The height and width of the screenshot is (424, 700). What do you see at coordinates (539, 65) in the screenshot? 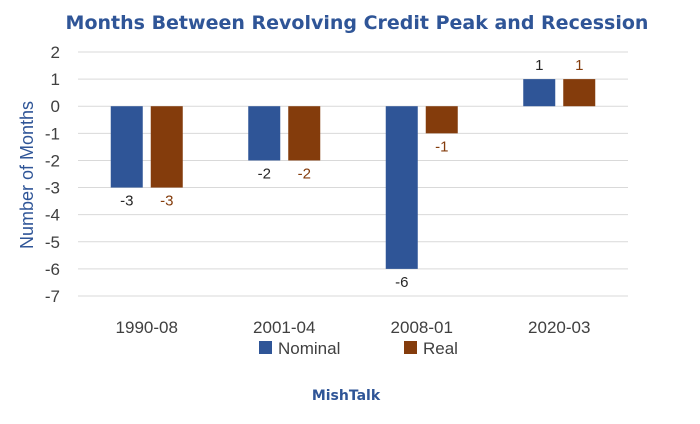
I see `data-label-nominal: 1` at bounding box center [539, 65].